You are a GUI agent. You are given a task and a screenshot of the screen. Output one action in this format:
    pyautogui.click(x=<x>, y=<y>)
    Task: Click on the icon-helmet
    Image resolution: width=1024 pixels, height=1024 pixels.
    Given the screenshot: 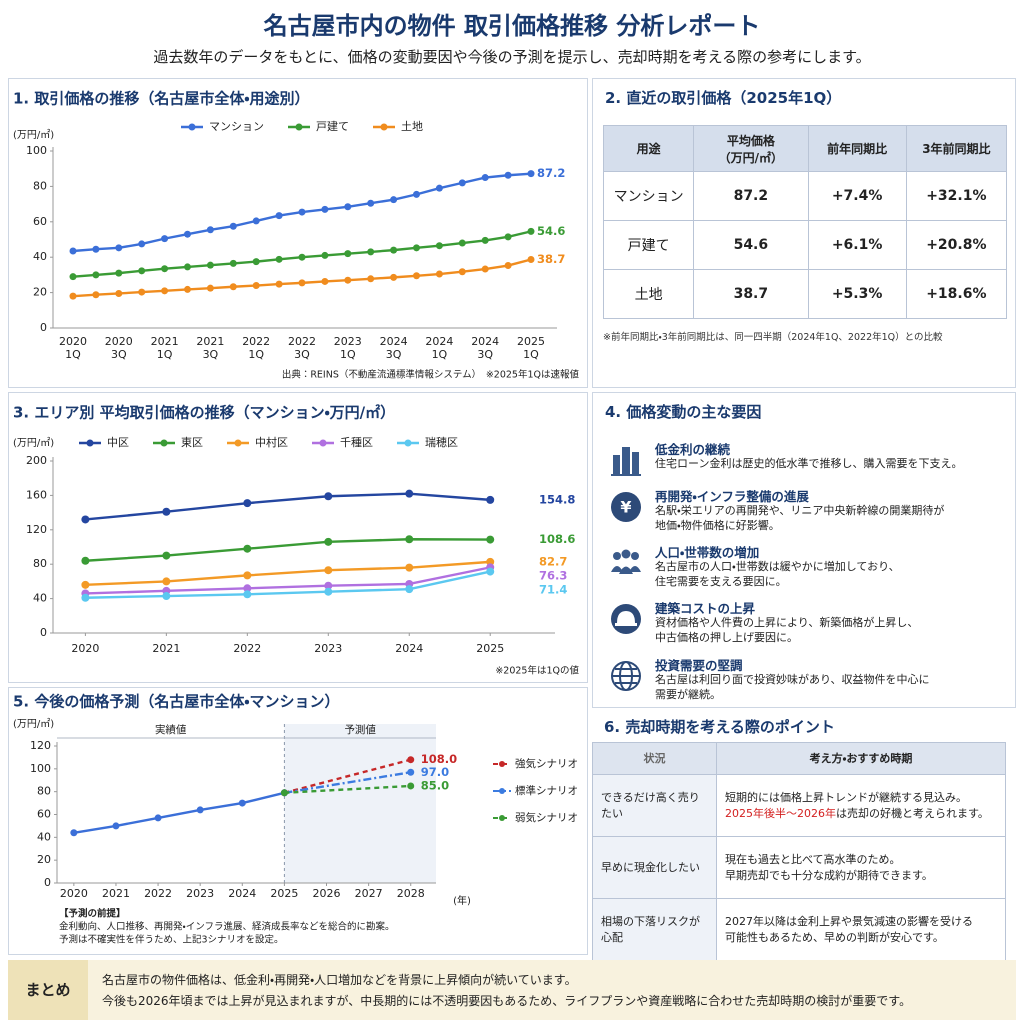 What is the action you would take?
    pyautogui.click(x=626, y=619)
    